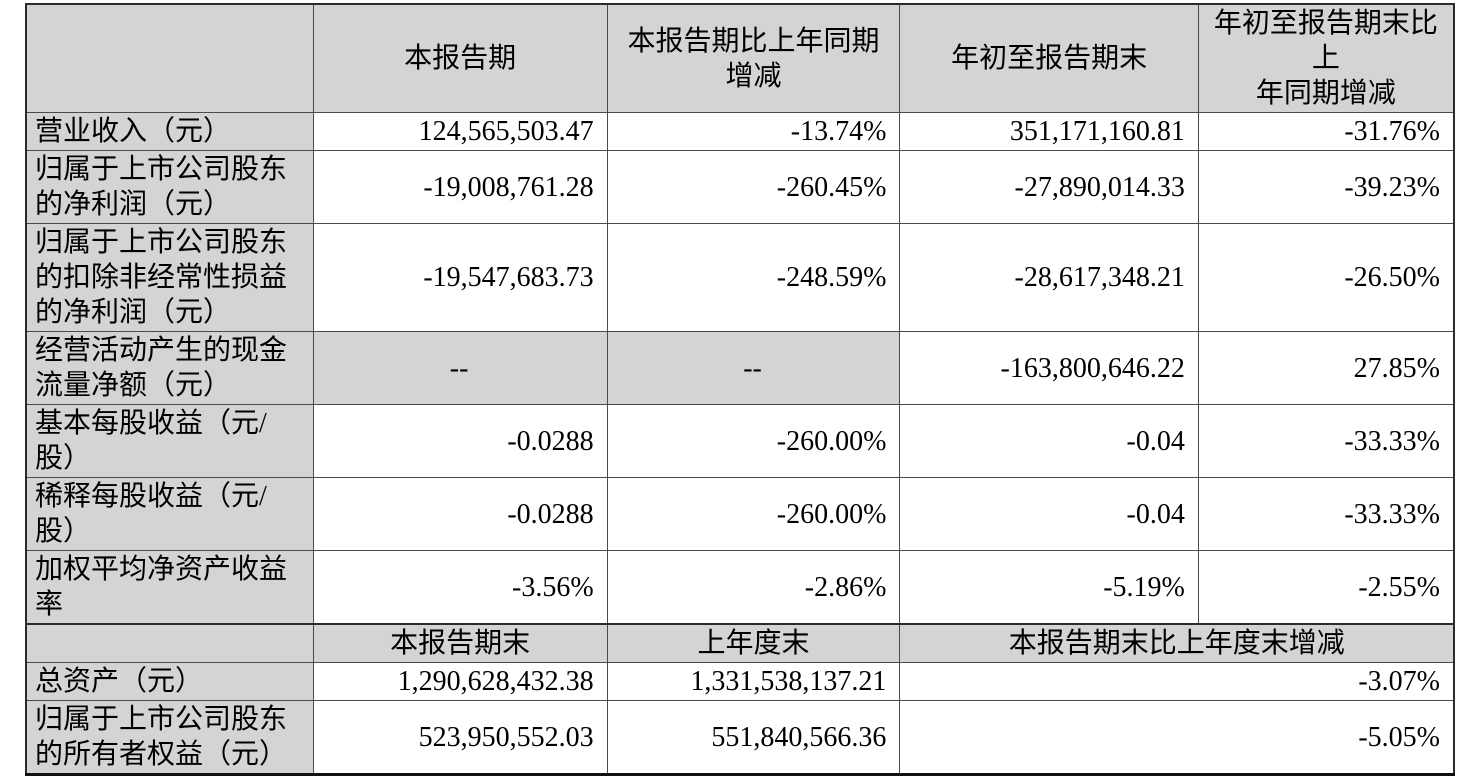  Describe the element at coordinates (1177, 643) in the screenshot. I see `header-period-end-vs-prior-year-end-change: 本报告期末比上年度末增减` at that location.